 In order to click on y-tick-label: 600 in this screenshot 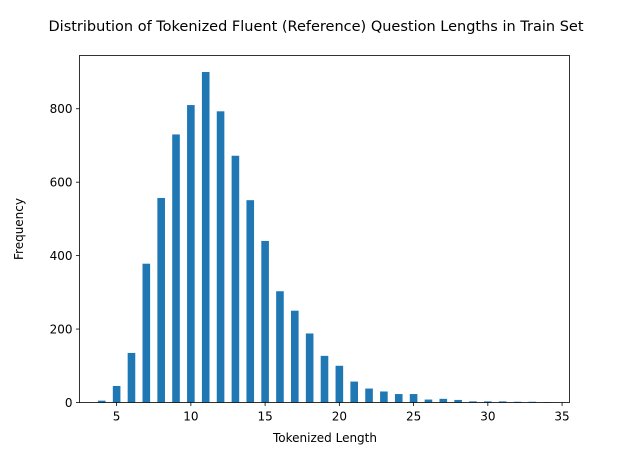, I will do `click(61, 182)`.